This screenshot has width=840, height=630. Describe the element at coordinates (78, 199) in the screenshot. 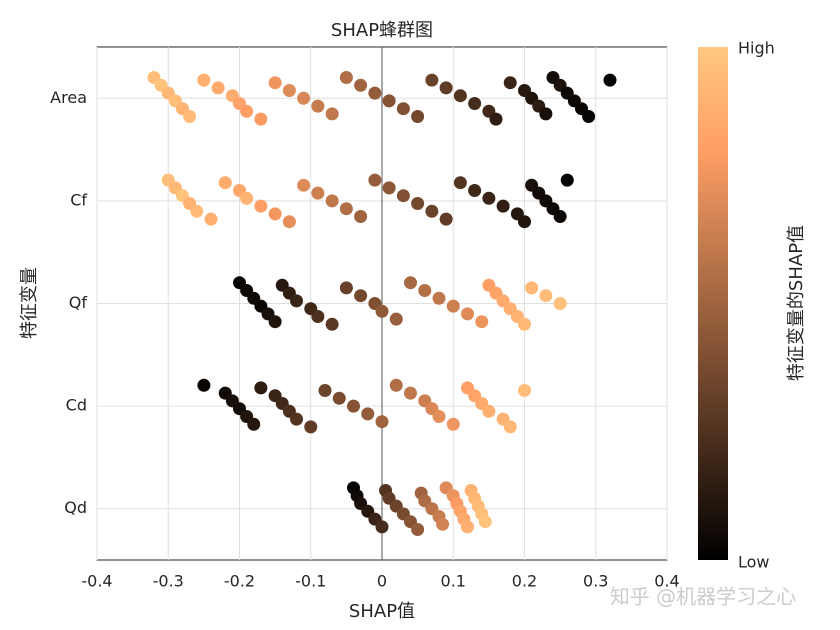

I see `y-tick-label: Cf` at that location.